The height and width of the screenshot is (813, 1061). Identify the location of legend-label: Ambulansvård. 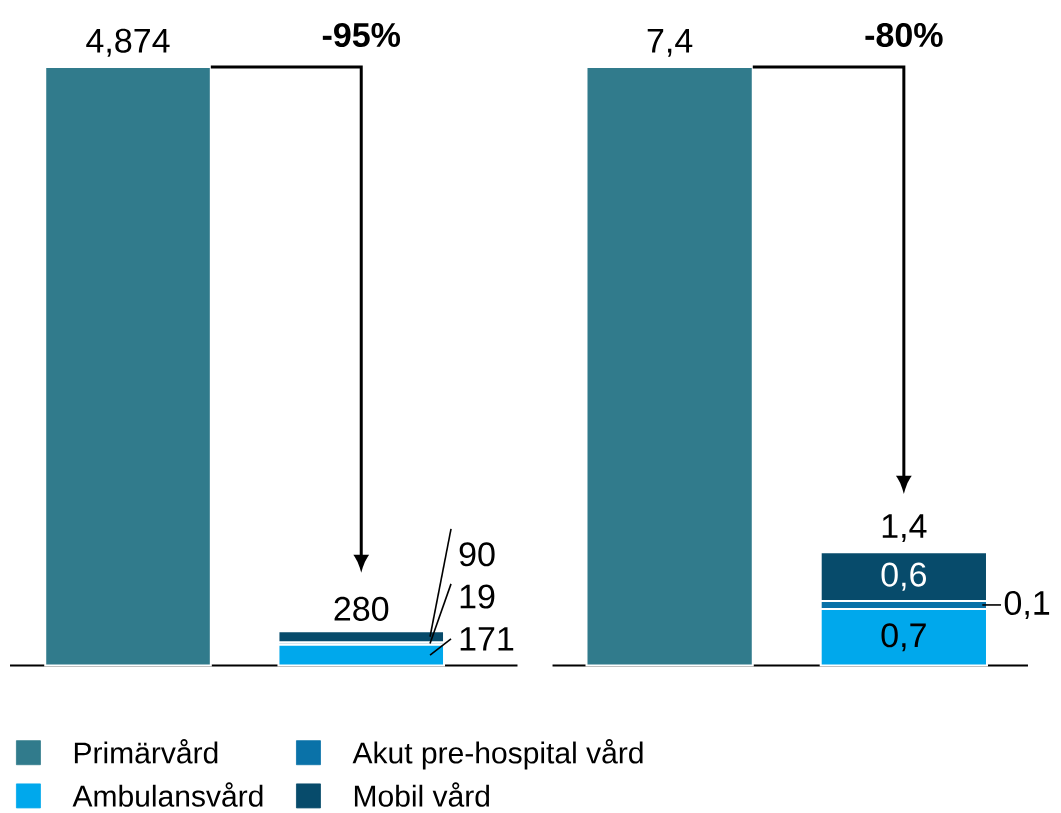
(167, 794).